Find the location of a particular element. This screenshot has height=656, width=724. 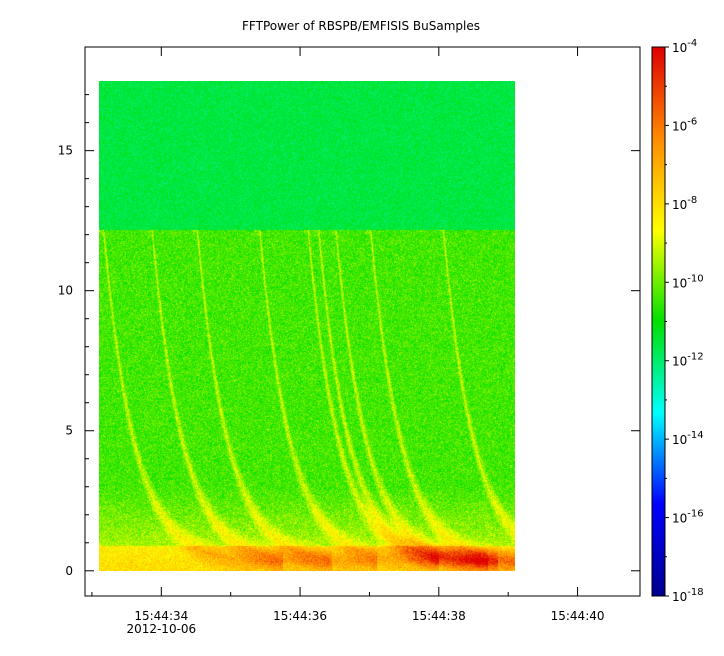

colorbar-tick-label: 10⁻¹⁴ is located at coordinates (688, 438).